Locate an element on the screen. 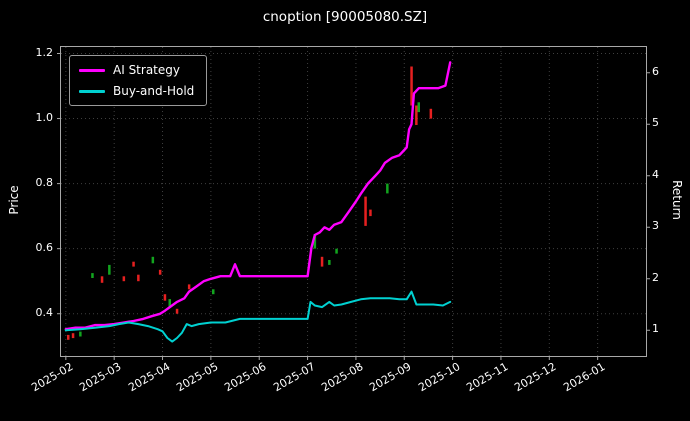  legend-label-ai-strategy: AI Strategy is located at coordinates (146, 70).